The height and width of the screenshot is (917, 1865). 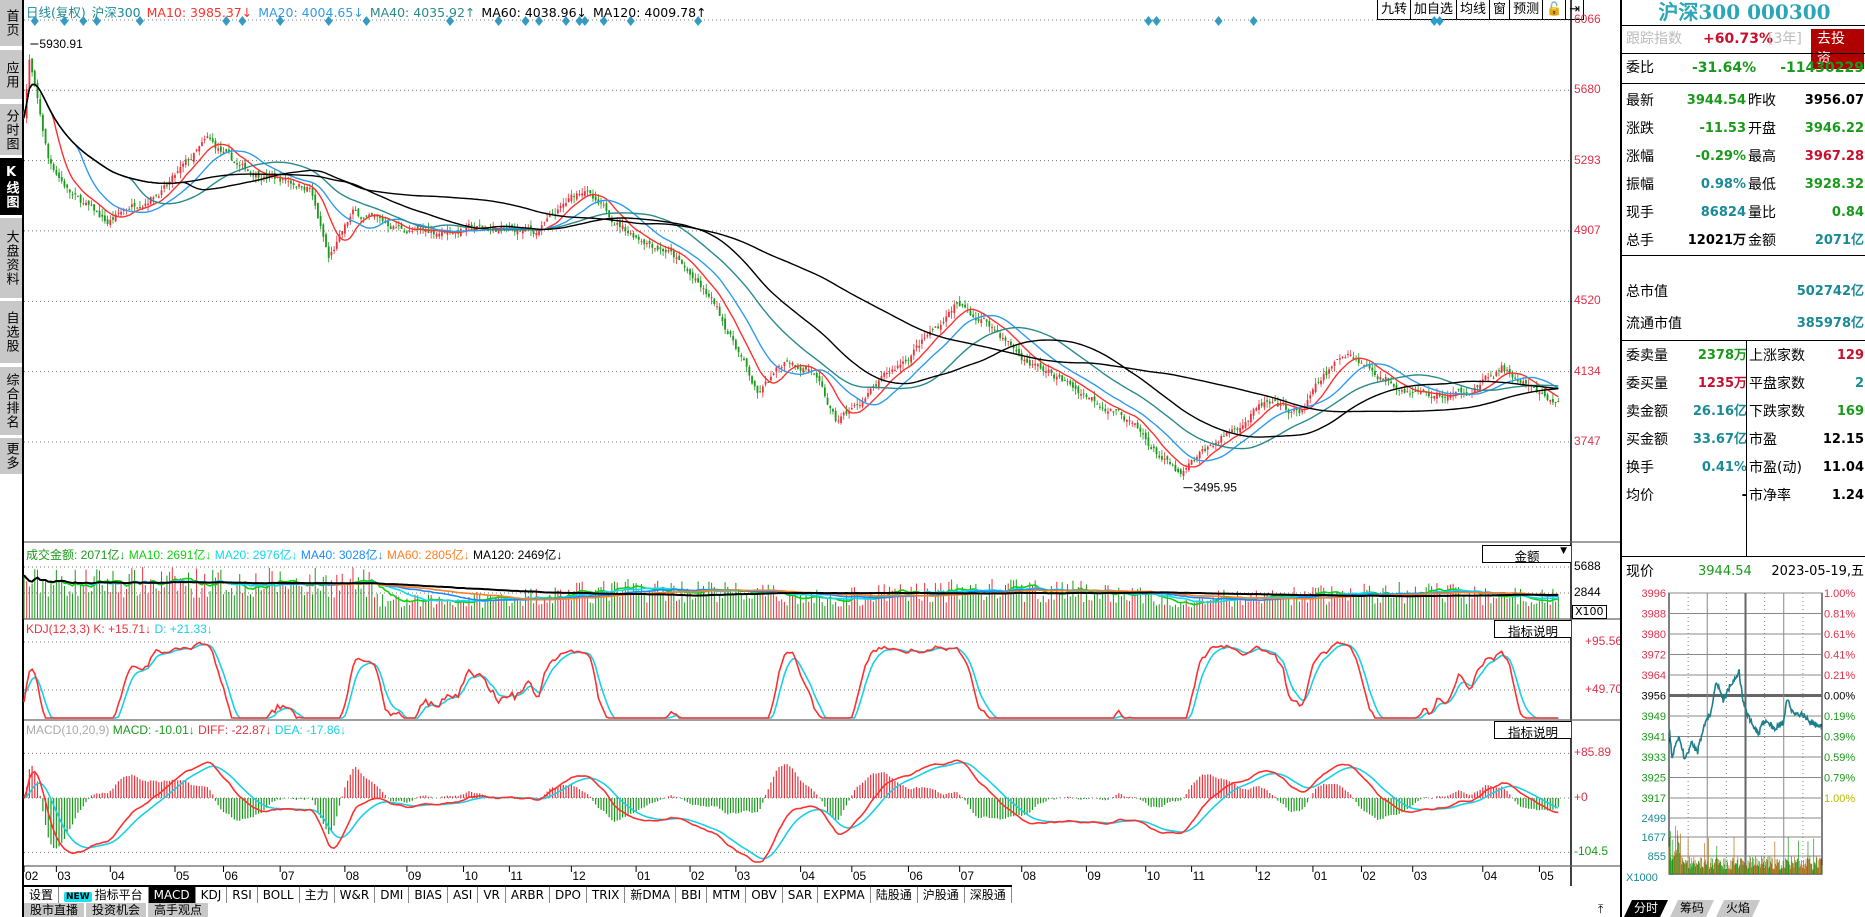 I want to click on macd-help-button: 指标说明, so click(x=1532, y=730).